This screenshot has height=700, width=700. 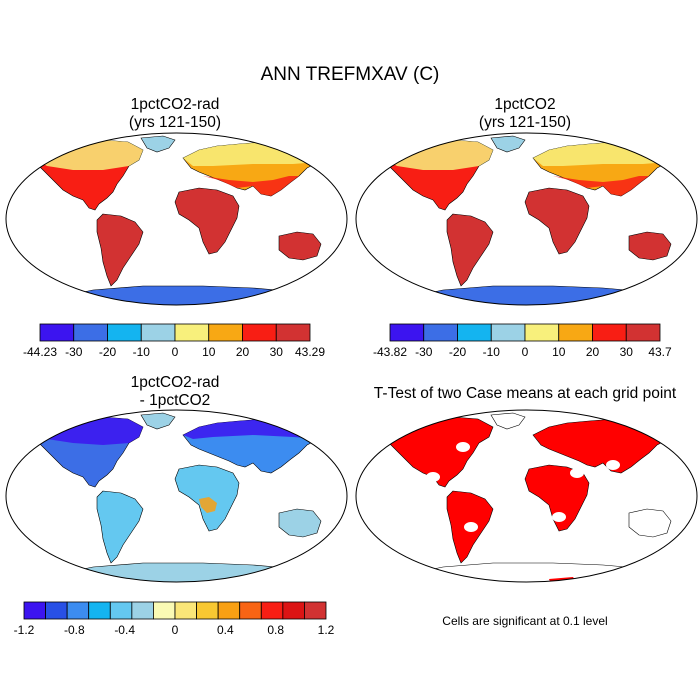 What do you see at coordinates (525, 621) in the screenshot?
I see `significance-note: Cells are significant at 0.1 level` at bounding box center [525, 621].